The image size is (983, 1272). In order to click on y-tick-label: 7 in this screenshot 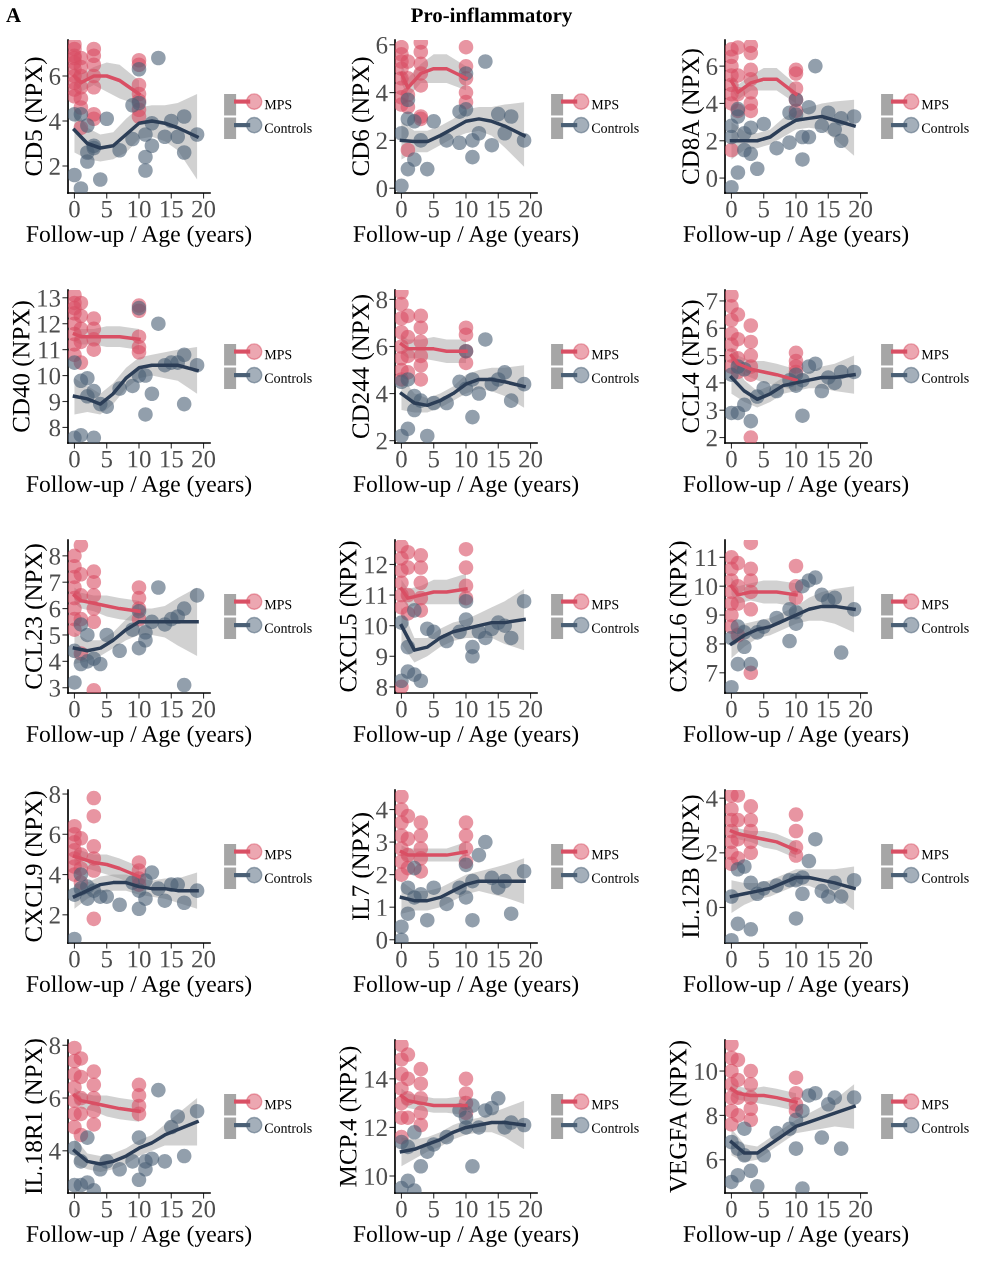, I will do `click(712, 301)`.